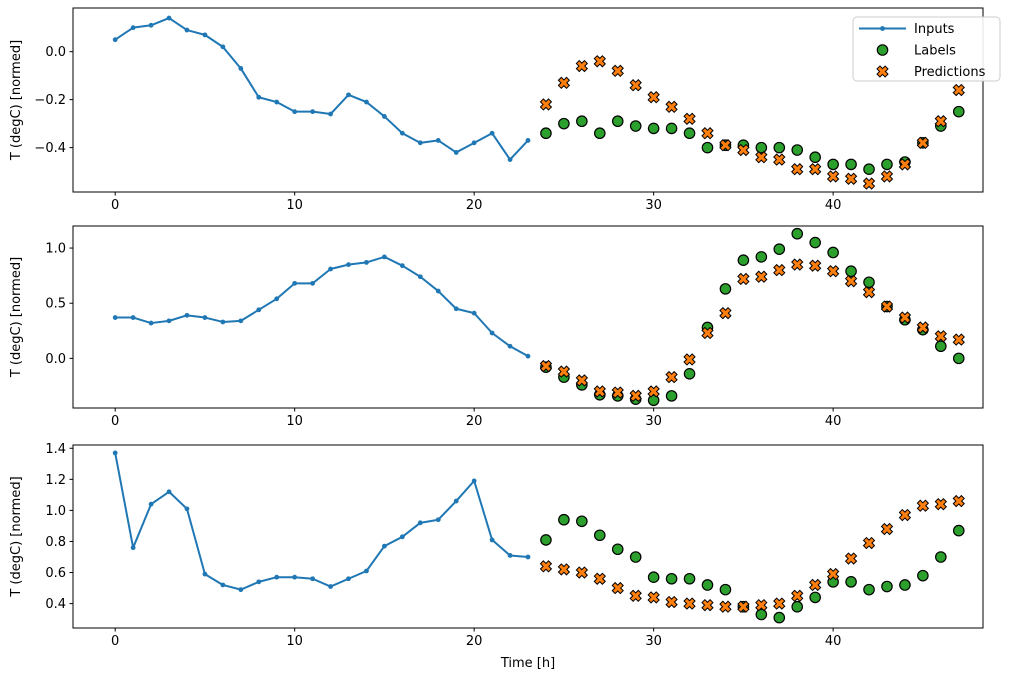 This screenshot has height=683, width=1012. What do you see at coordinates (53, 100) in the screenshot?
I see `y-axis-ticks: 0.0 −0.2 −0.4` at bounding box center [53, 100].